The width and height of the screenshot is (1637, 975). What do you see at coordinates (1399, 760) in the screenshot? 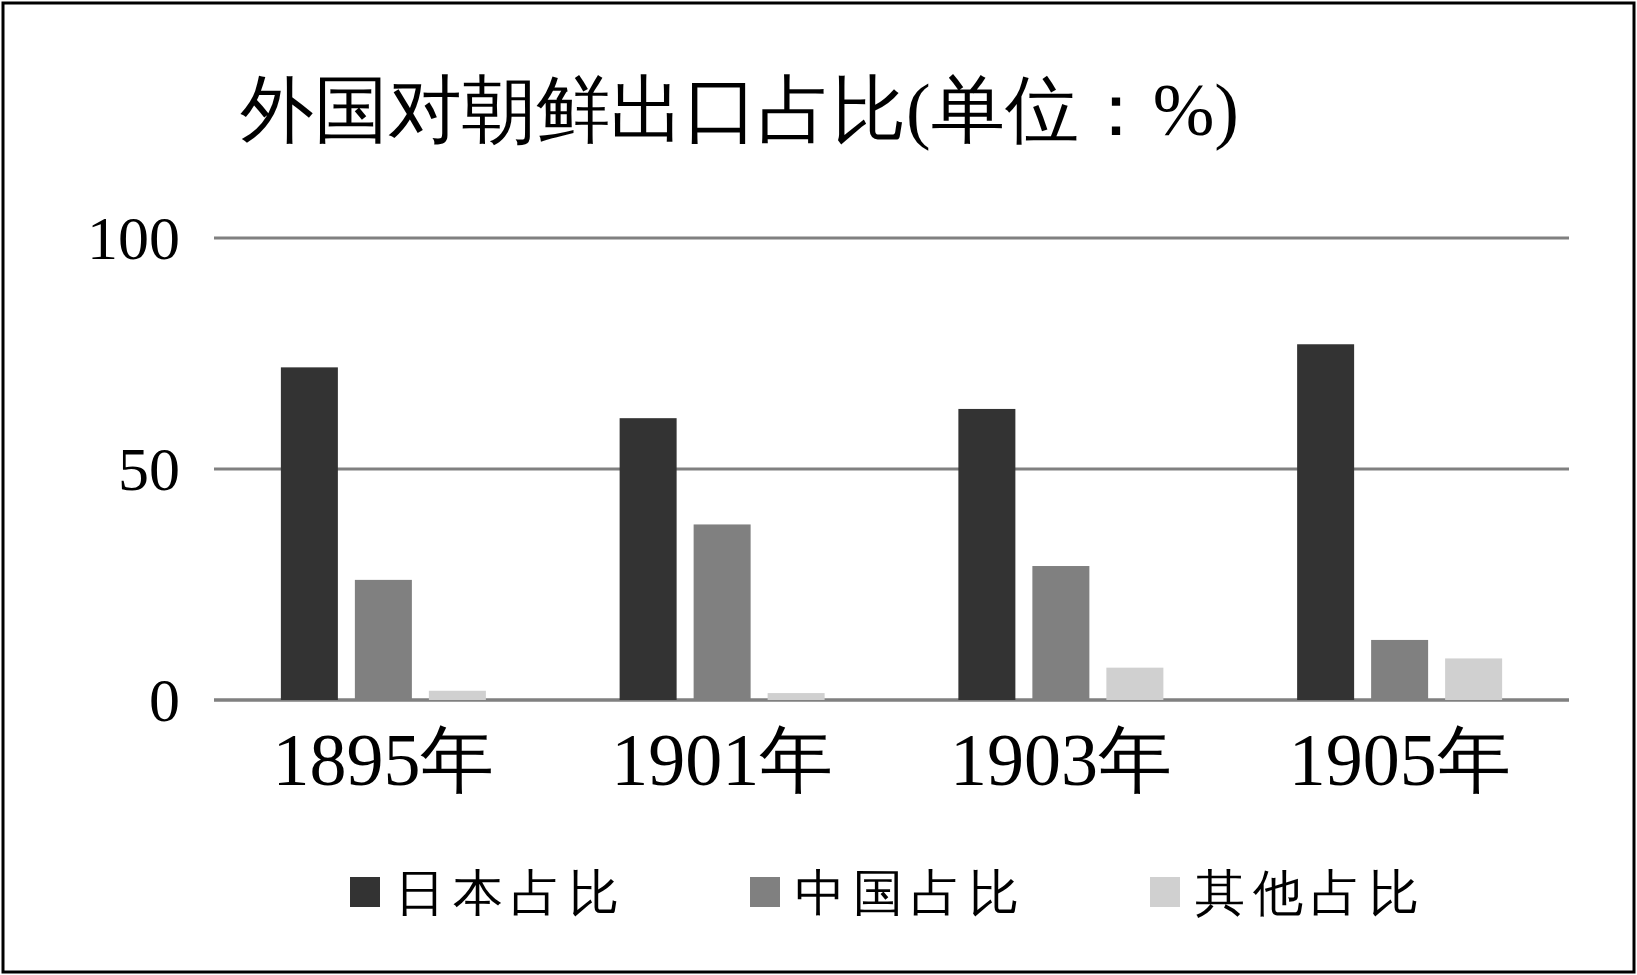
I see `x-tick-label: 1905年` at bounding box center [1399, 760].